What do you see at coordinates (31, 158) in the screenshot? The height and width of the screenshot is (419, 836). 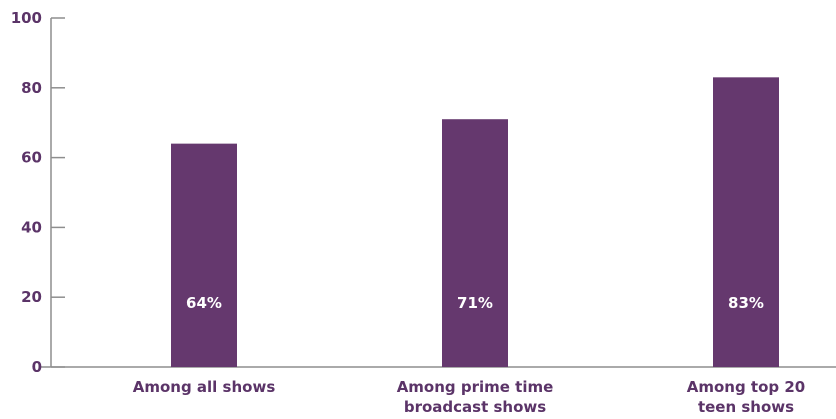 I see `y-tick-label: 60` at bounding box center [31, 158].